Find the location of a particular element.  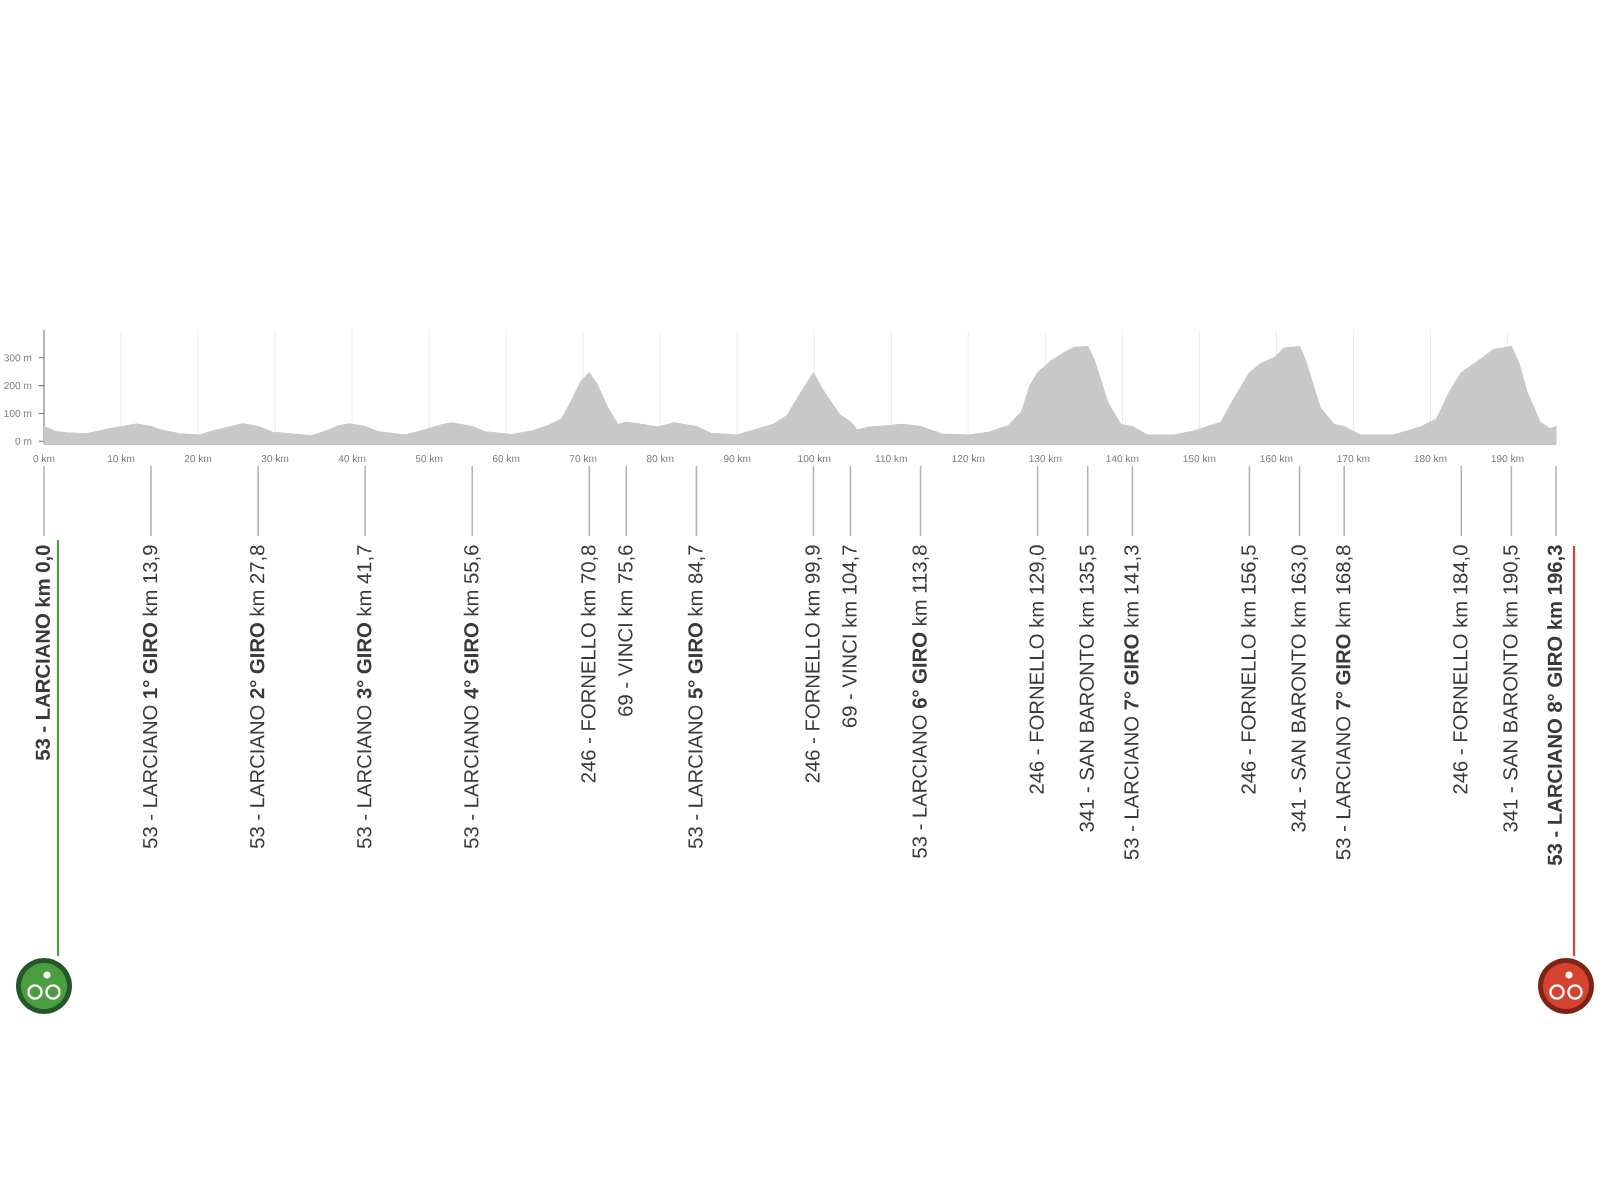

annotation: 246 - FORNELLO km 129,0 is located at coordinates (1038, 669).